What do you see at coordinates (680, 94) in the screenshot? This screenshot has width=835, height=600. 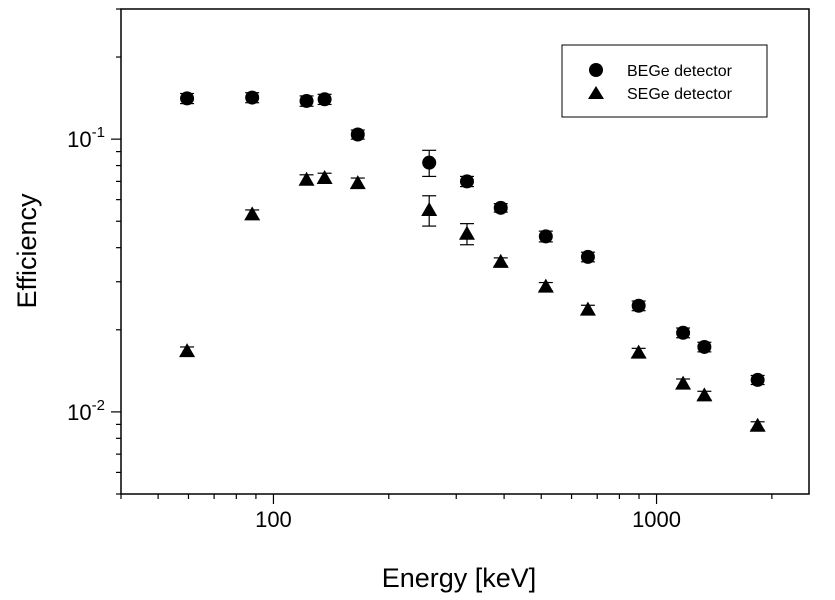 I see `legend-label-sege: SEGe detector` at bounding box center [680, 94].